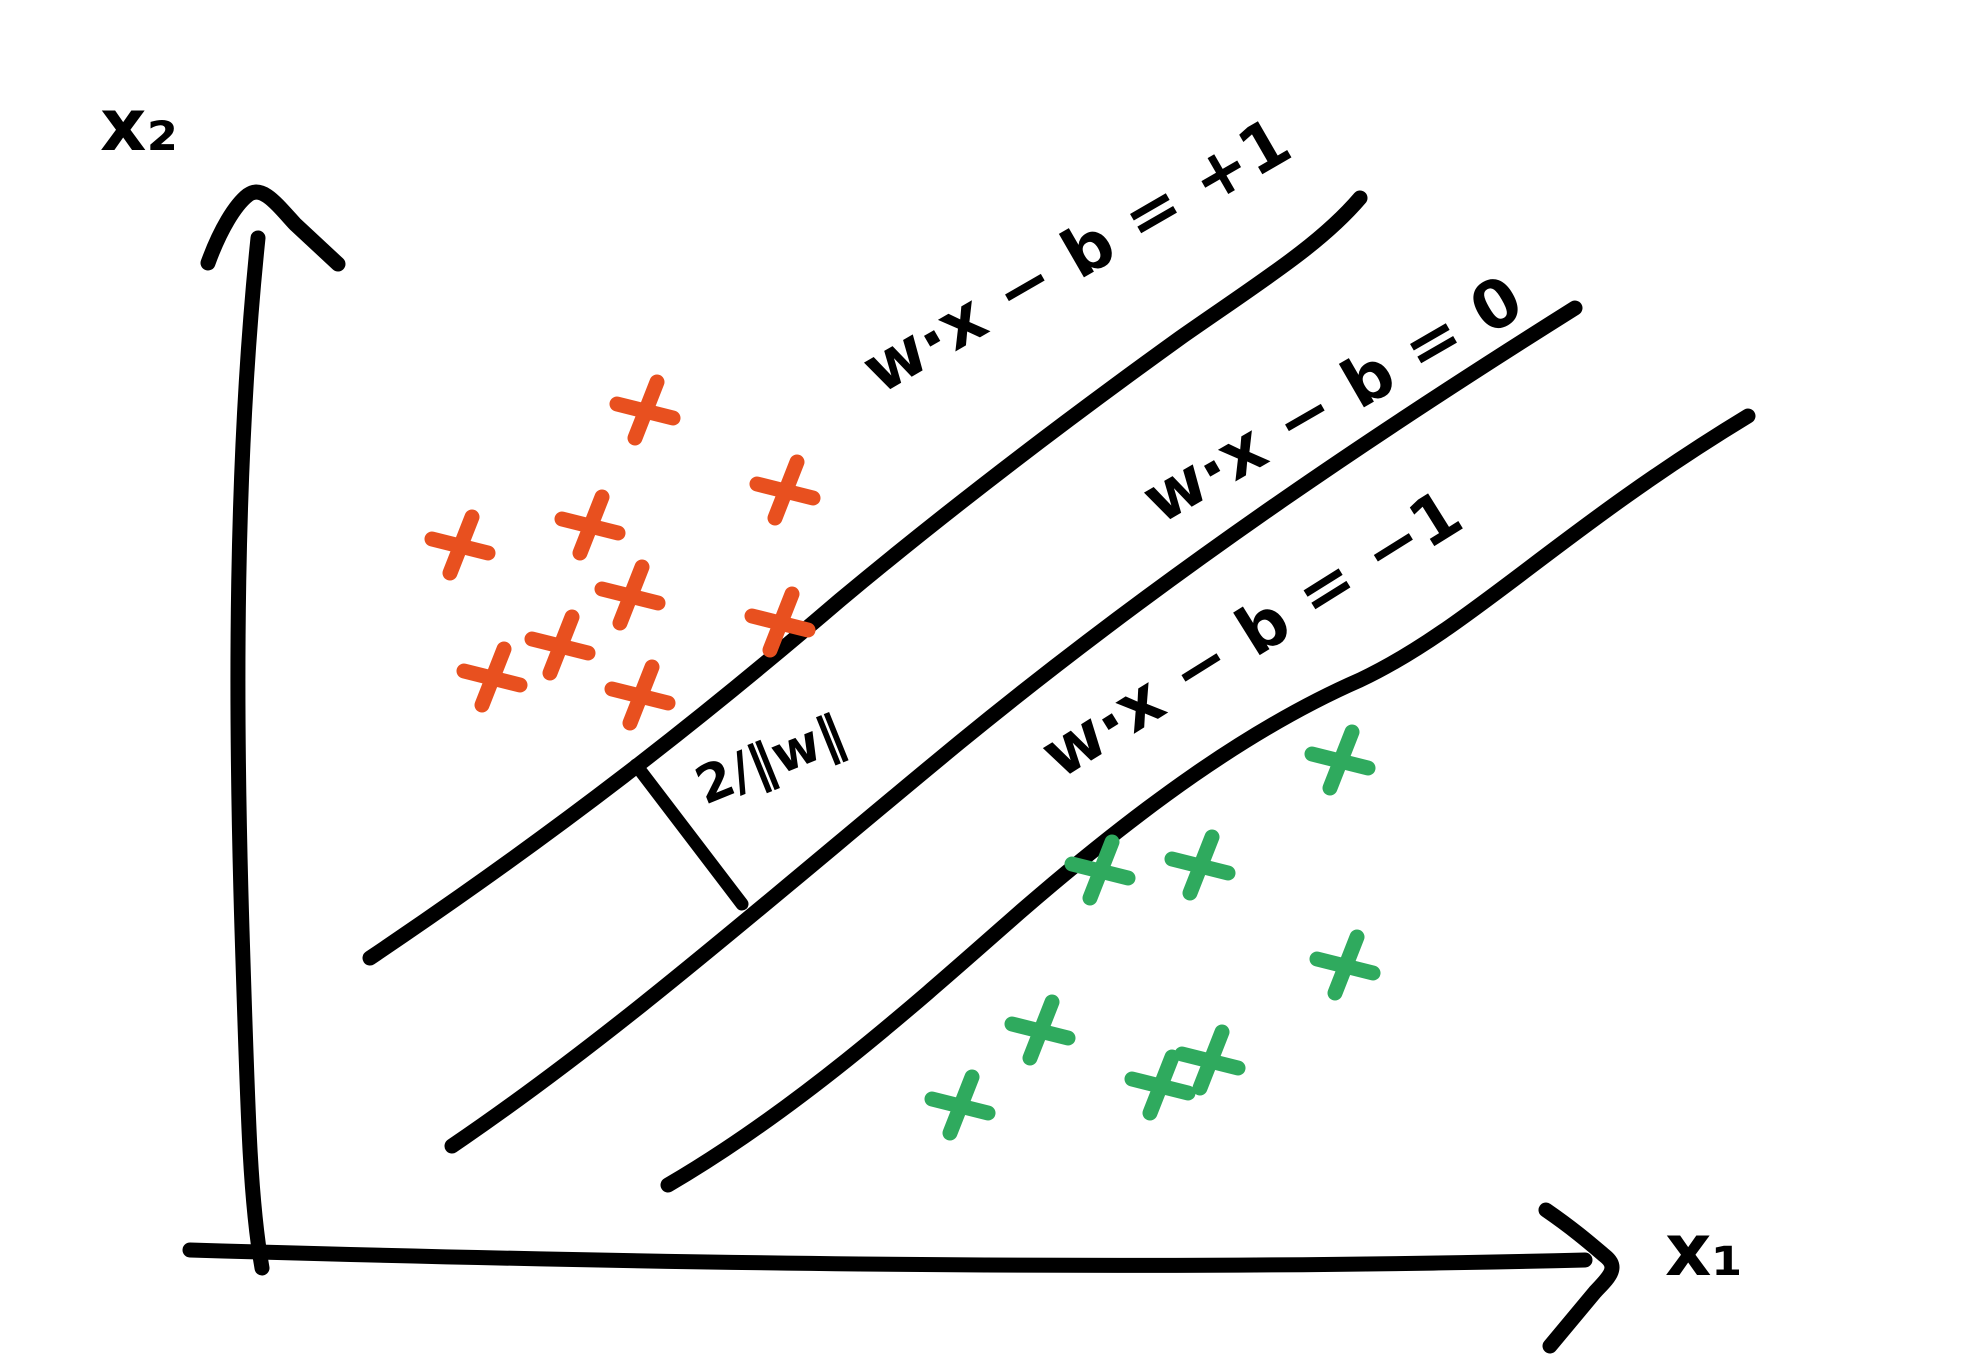  What do you see at coordinates (1152, 932) in the screenshot?
I see `negative-class-points` at bounding box center [1152, 932].